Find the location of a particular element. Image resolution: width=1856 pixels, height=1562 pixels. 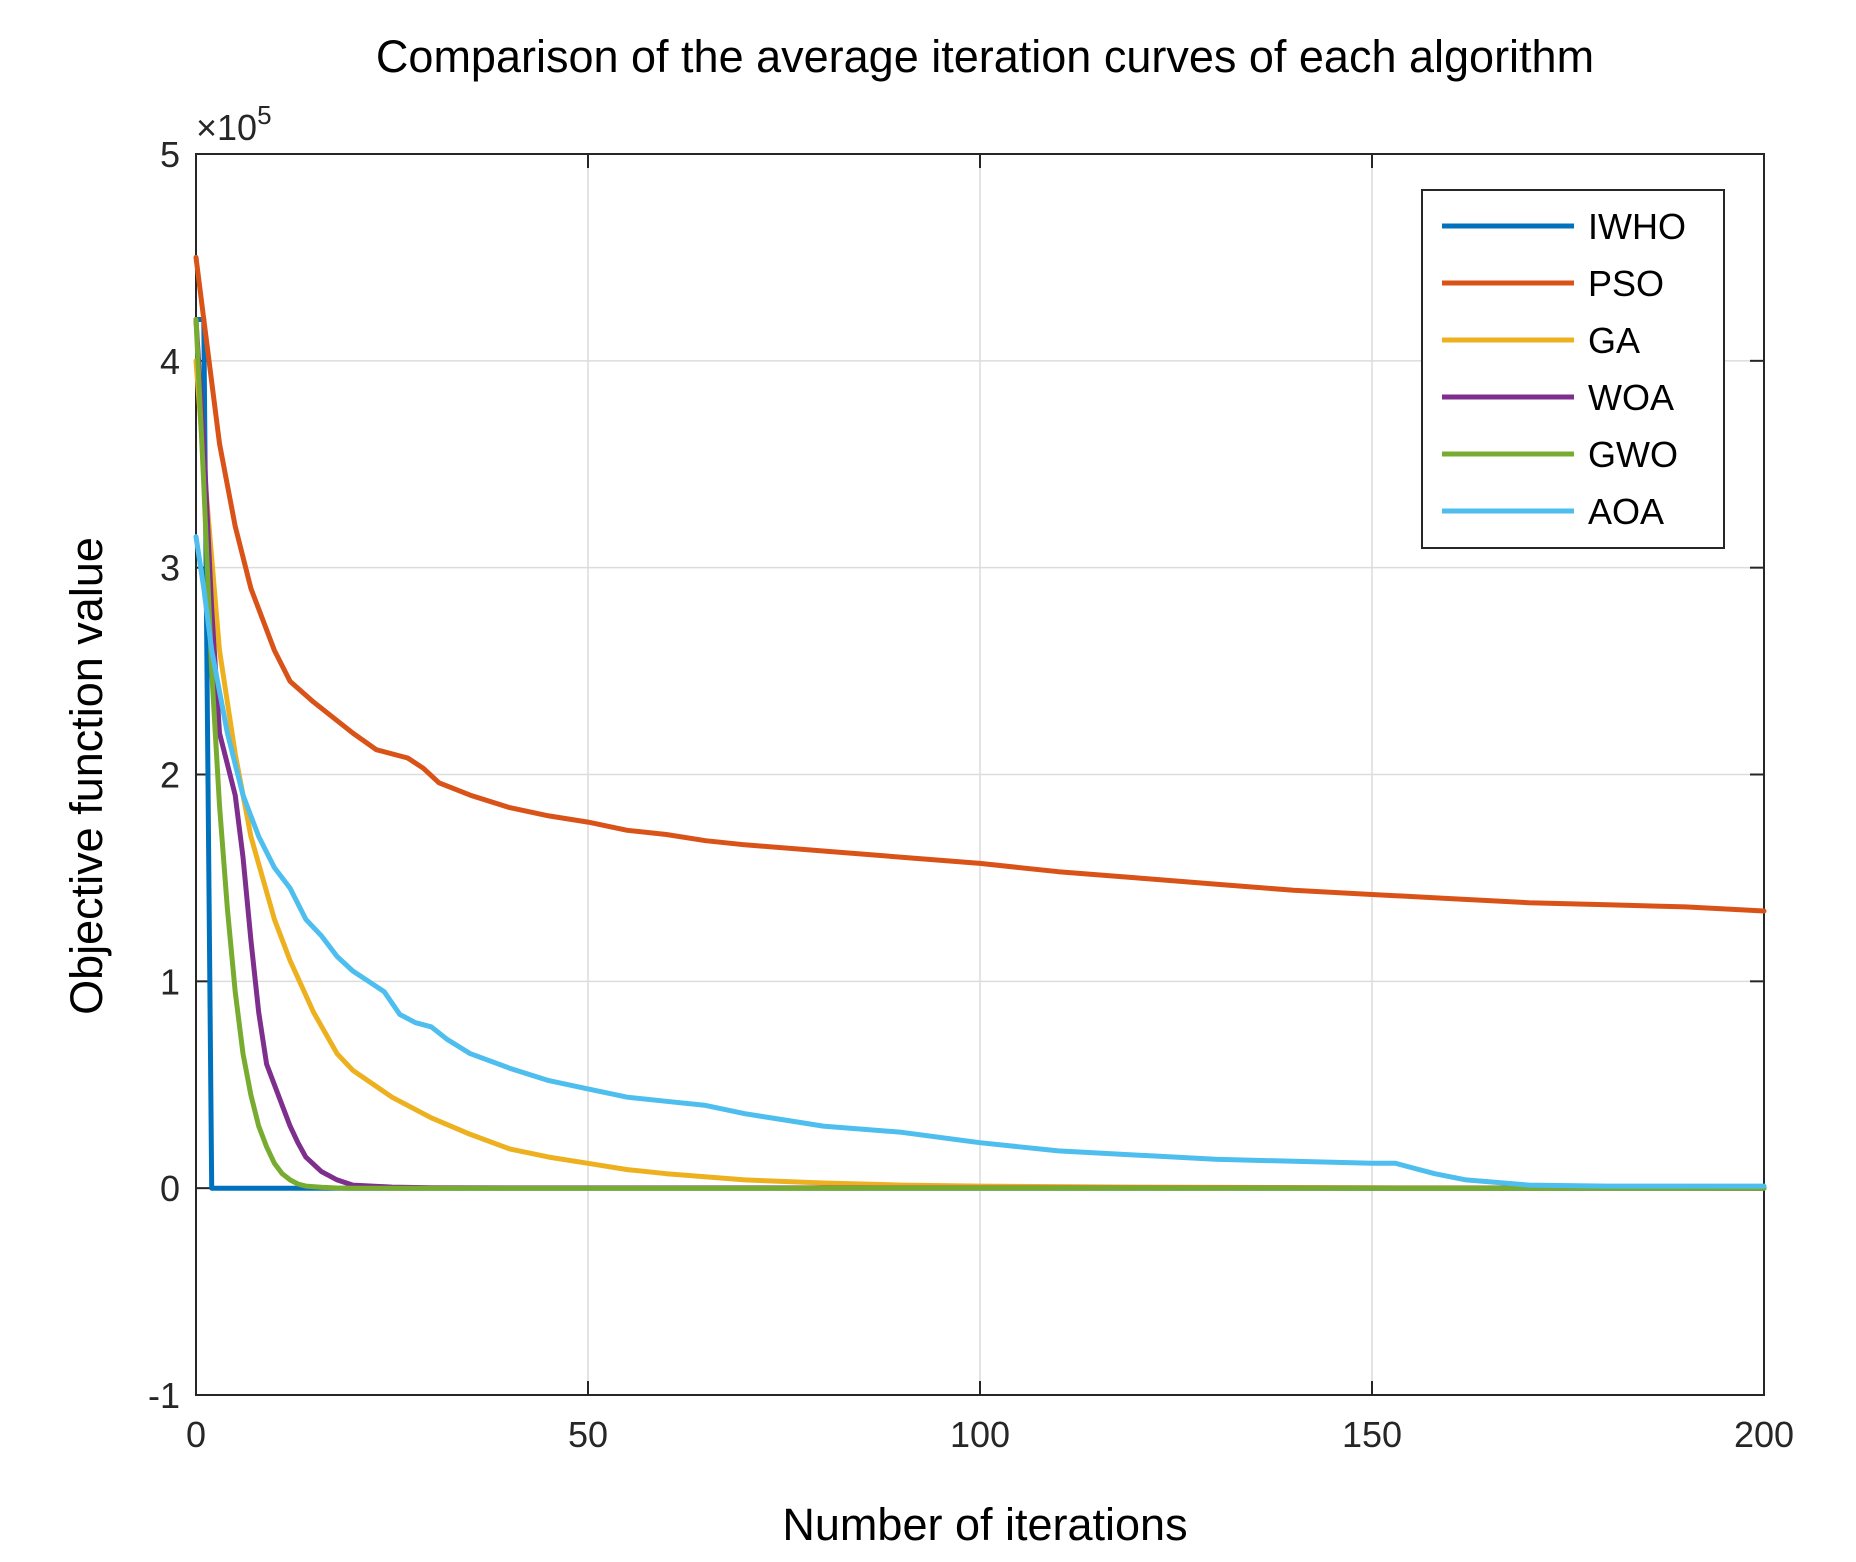

x-axis-label: Number of iterations is located at coordinates (984, 1524).